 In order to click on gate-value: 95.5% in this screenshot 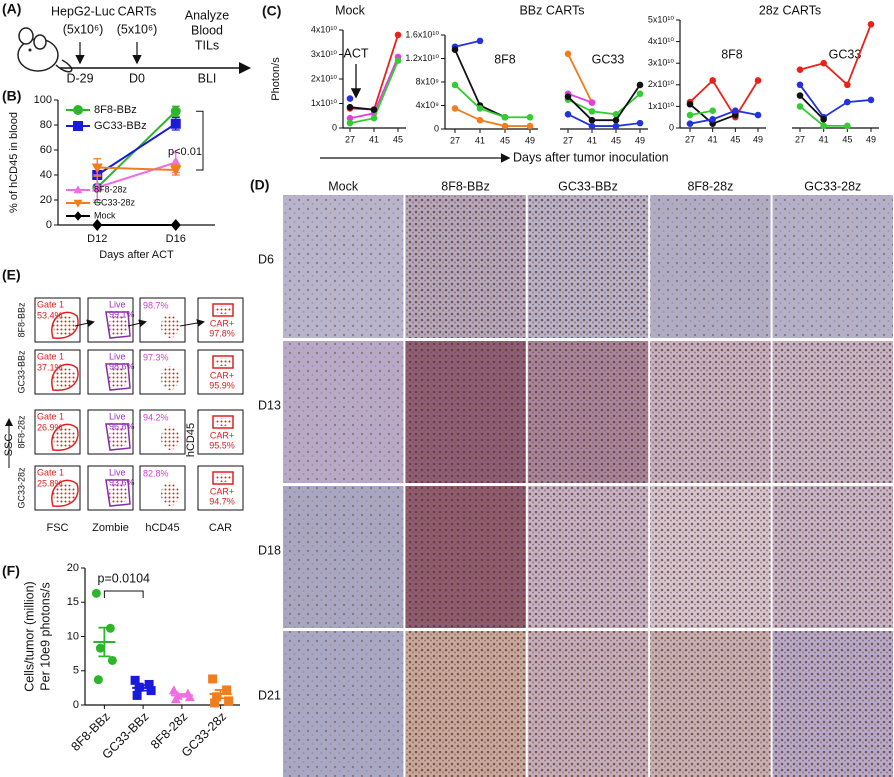, I will do `click(222, 445)`.